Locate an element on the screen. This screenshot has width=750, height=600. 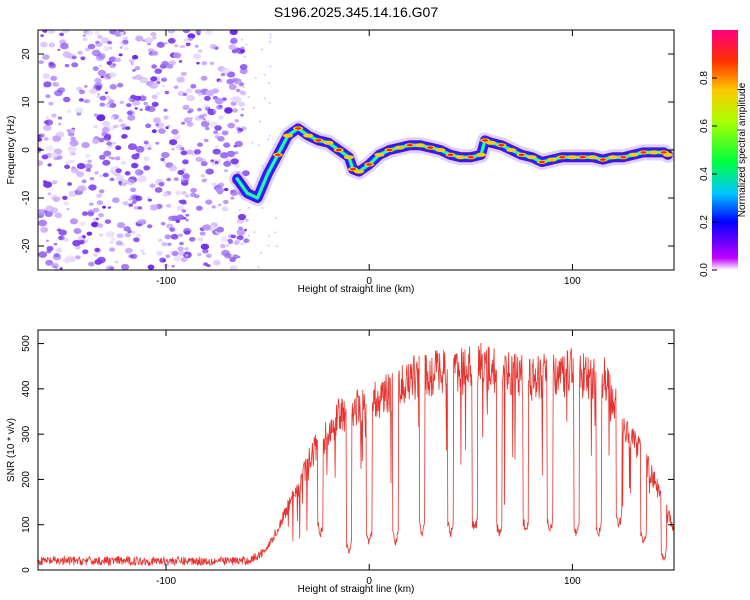
x-tick-label: -100 is located at coordinates (166, 281).